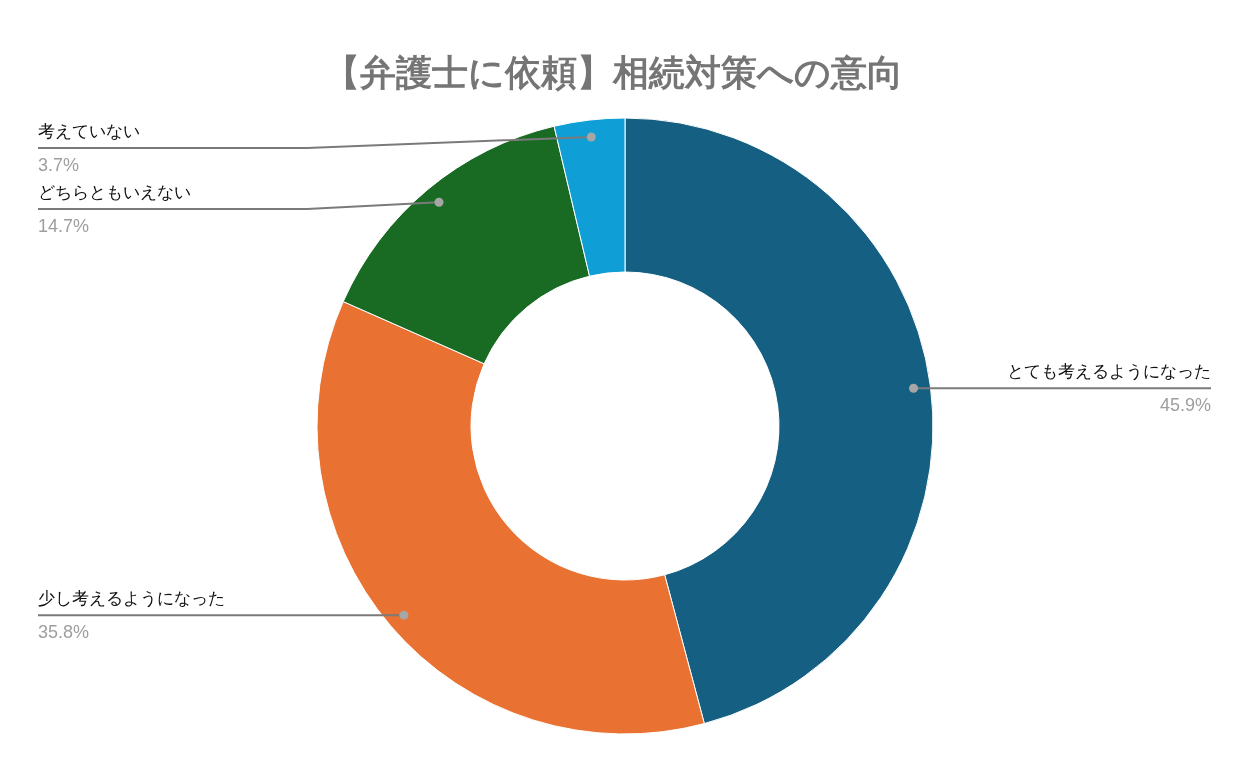 This screenshot has width=1250, height=773. Describe the element at coordinates (64, 632) in the screenshot. I see `data-label: 35.8%` at that location.